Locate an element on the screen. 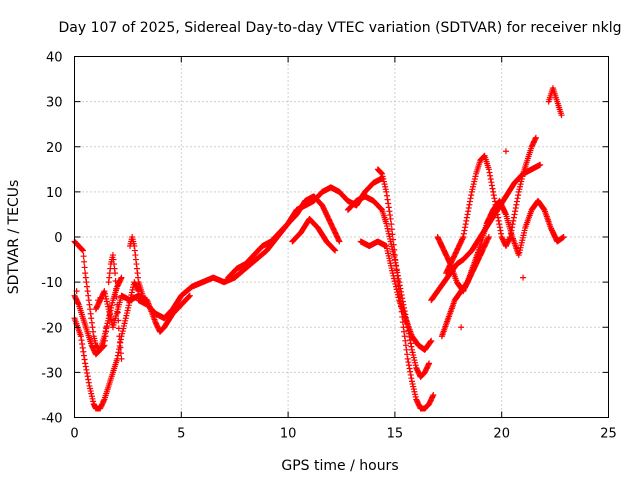  x-tick-label: 25 is located at coordinates (608, 434).